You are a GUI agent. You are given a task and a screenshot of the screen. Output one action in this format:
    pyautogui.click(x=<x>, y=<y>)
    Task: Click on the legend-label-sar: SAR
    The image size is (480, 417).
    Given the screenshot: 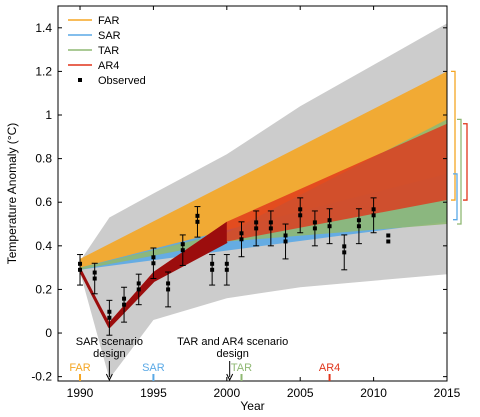 What is the action you would take?
    pyautogui.click(x=109, y=36)
    